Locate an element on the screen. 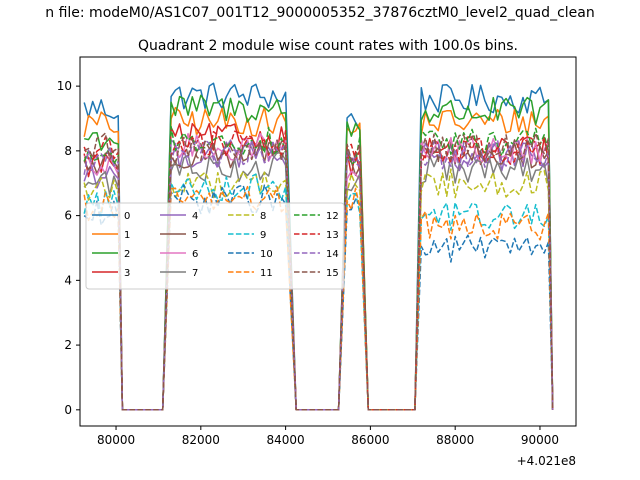 This screenshot has width=640, height=480. legend-label: 5 is located at coordinates (195, 235).